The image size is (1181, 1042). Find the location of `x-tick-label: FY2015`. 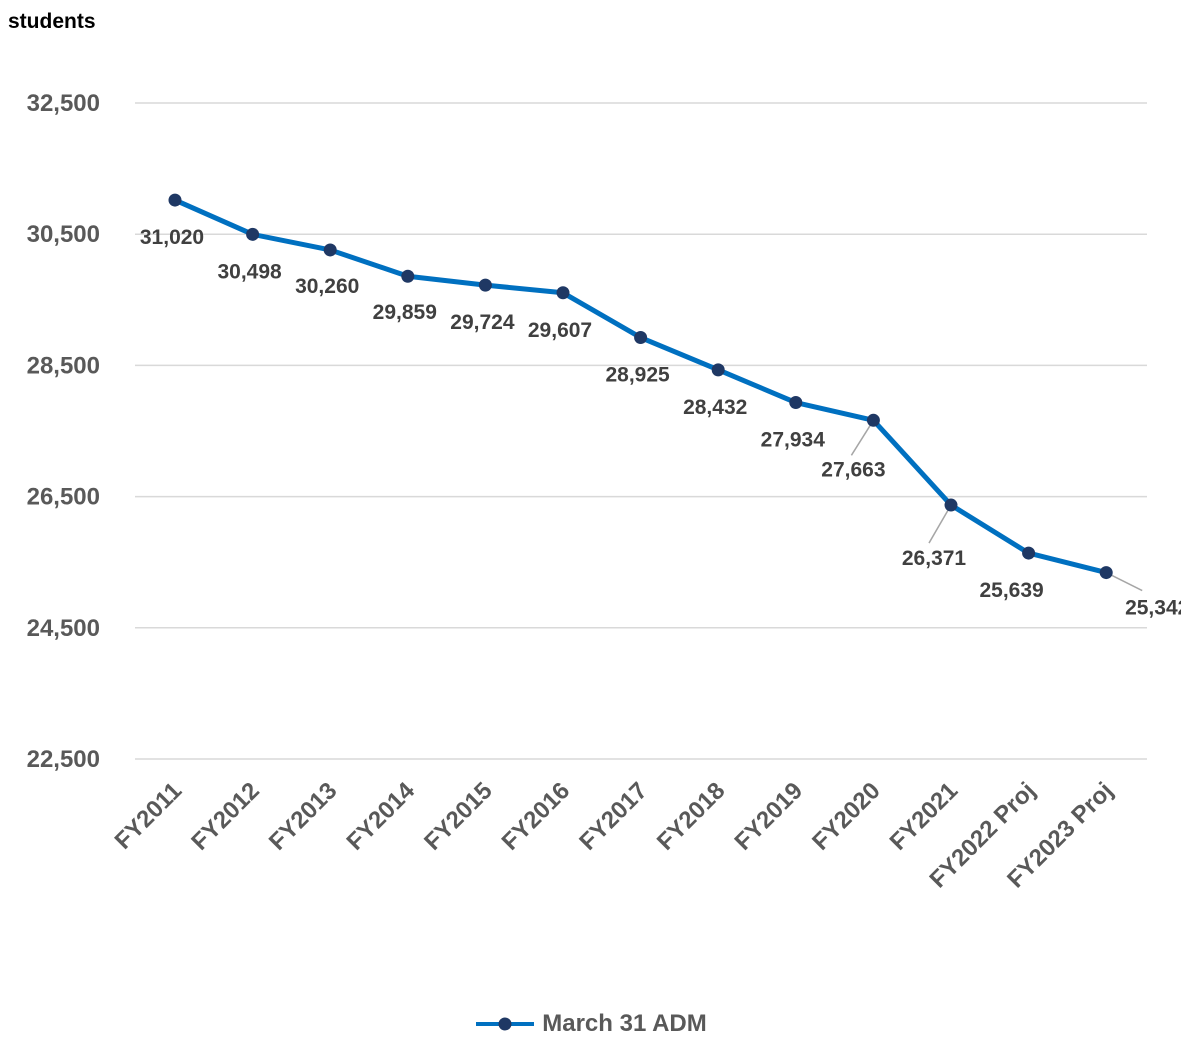

x-tick-label: FY2015 is located at coordinates (458, 816).